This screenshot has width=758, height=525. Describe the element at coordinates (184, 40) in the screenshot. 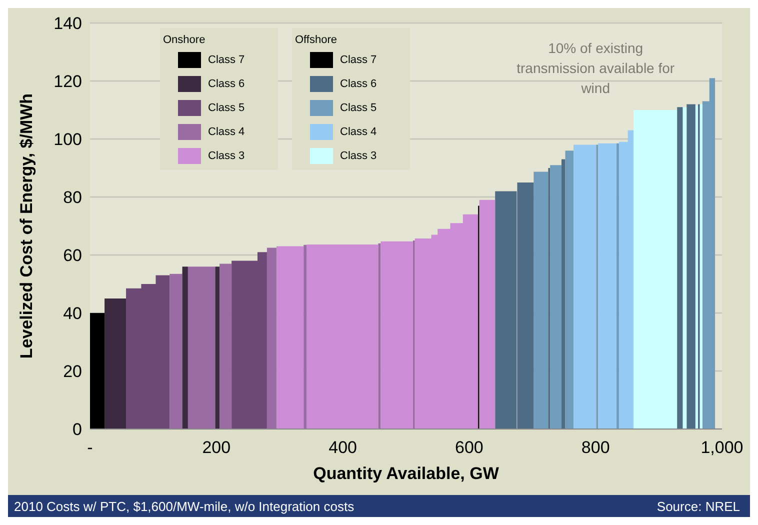

I see `annotation: Onshore` at that location.